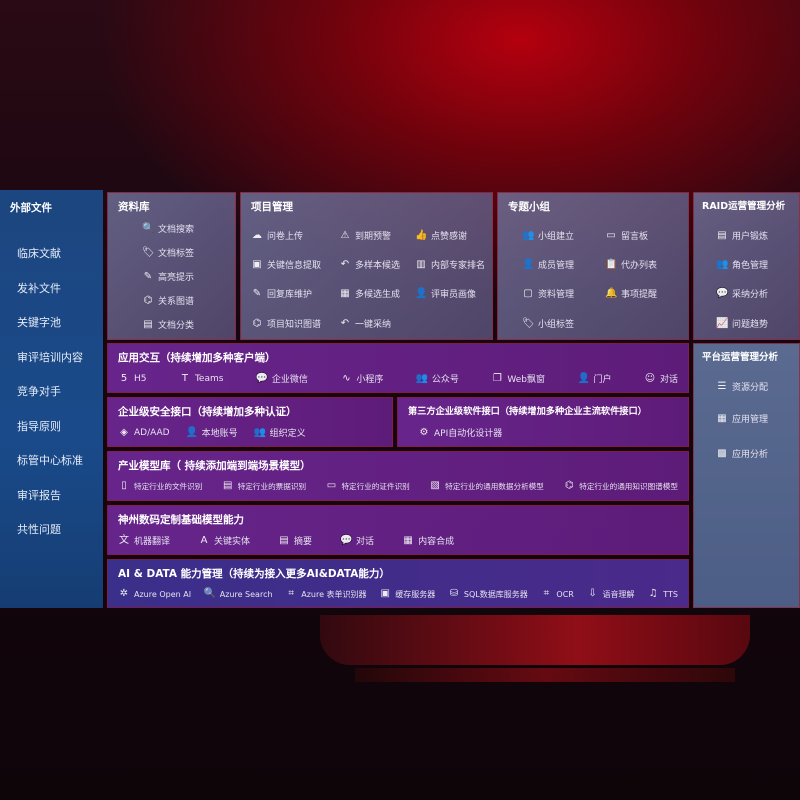 This screenshot has width=800, height=800. What do you see at coordinates (543, 422) in the screenshot?
I see `panel-thirdparty-interface: 第三方企业级软件接口（持续增加多种企业主流软件接口） ⚙ API自动化设计器` at bounding box center [543, 422].